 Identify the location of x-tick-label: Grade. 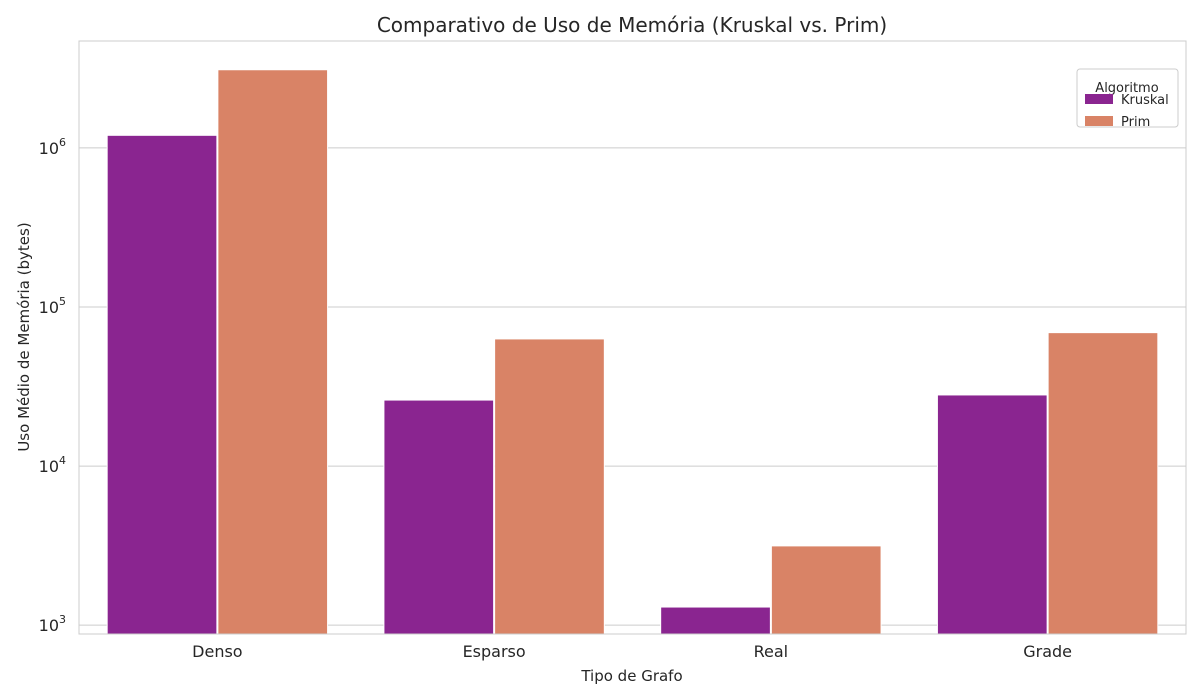
(1047, 651).